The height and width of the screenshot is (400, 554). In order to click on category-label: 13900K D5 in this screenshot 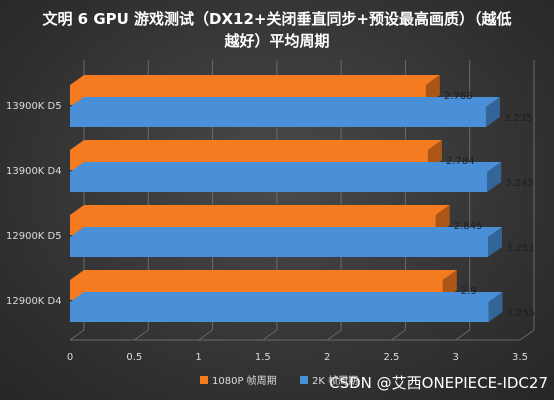, I will do `click(34, 106)`.